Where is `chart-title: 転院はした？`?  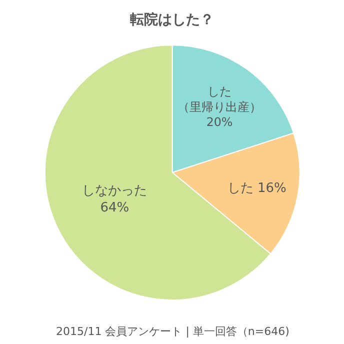
chart-title: 転院はした？ is located at coordinates (171, 19).